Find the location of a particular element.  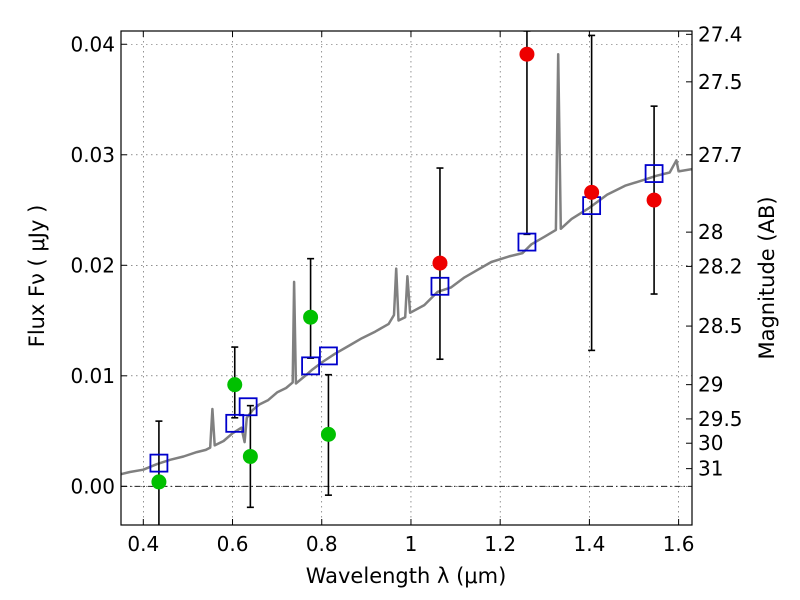

x-tick-label-4: 1.2 is located at coordinates (500, 544).